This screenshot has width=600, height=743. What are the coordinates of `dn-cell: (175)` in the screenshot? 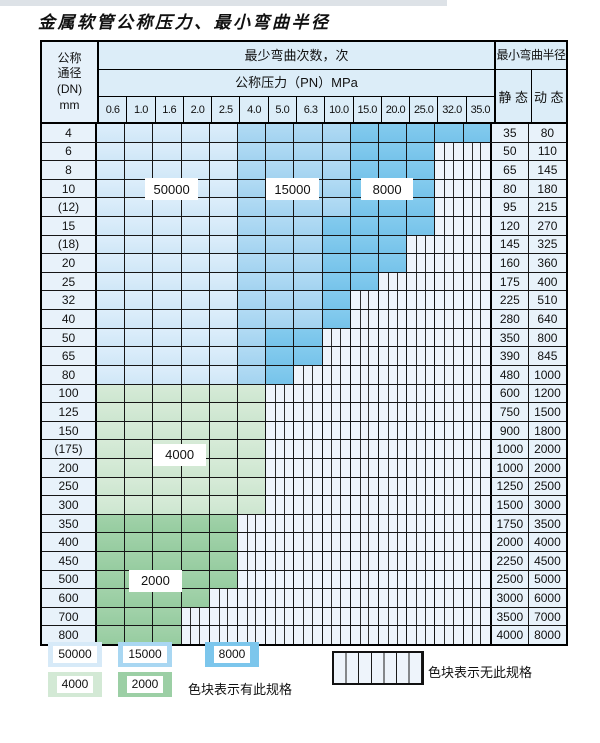 It's located at (69, 449).